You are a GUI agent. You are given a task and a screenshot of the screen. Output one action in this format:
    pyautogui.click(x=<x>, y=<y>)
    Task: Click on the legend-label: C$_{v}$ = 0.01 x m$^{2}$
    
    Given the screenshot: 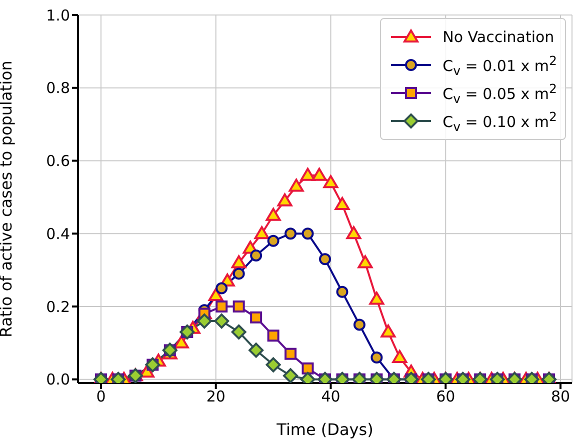 What is the action you would take?
    pyautogui.click(x=499, y=65)
    